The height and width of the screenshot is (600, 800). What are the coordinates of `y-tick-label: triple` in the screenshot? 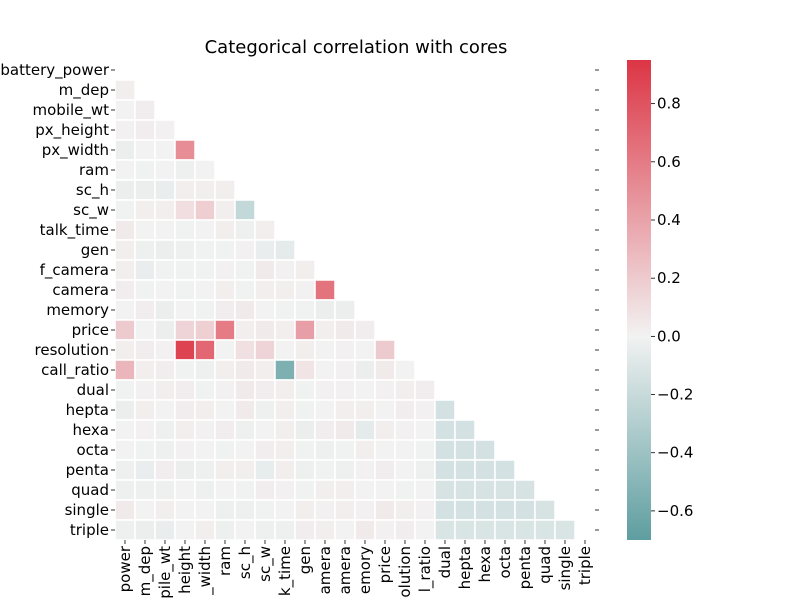 It's located at (89, 530).